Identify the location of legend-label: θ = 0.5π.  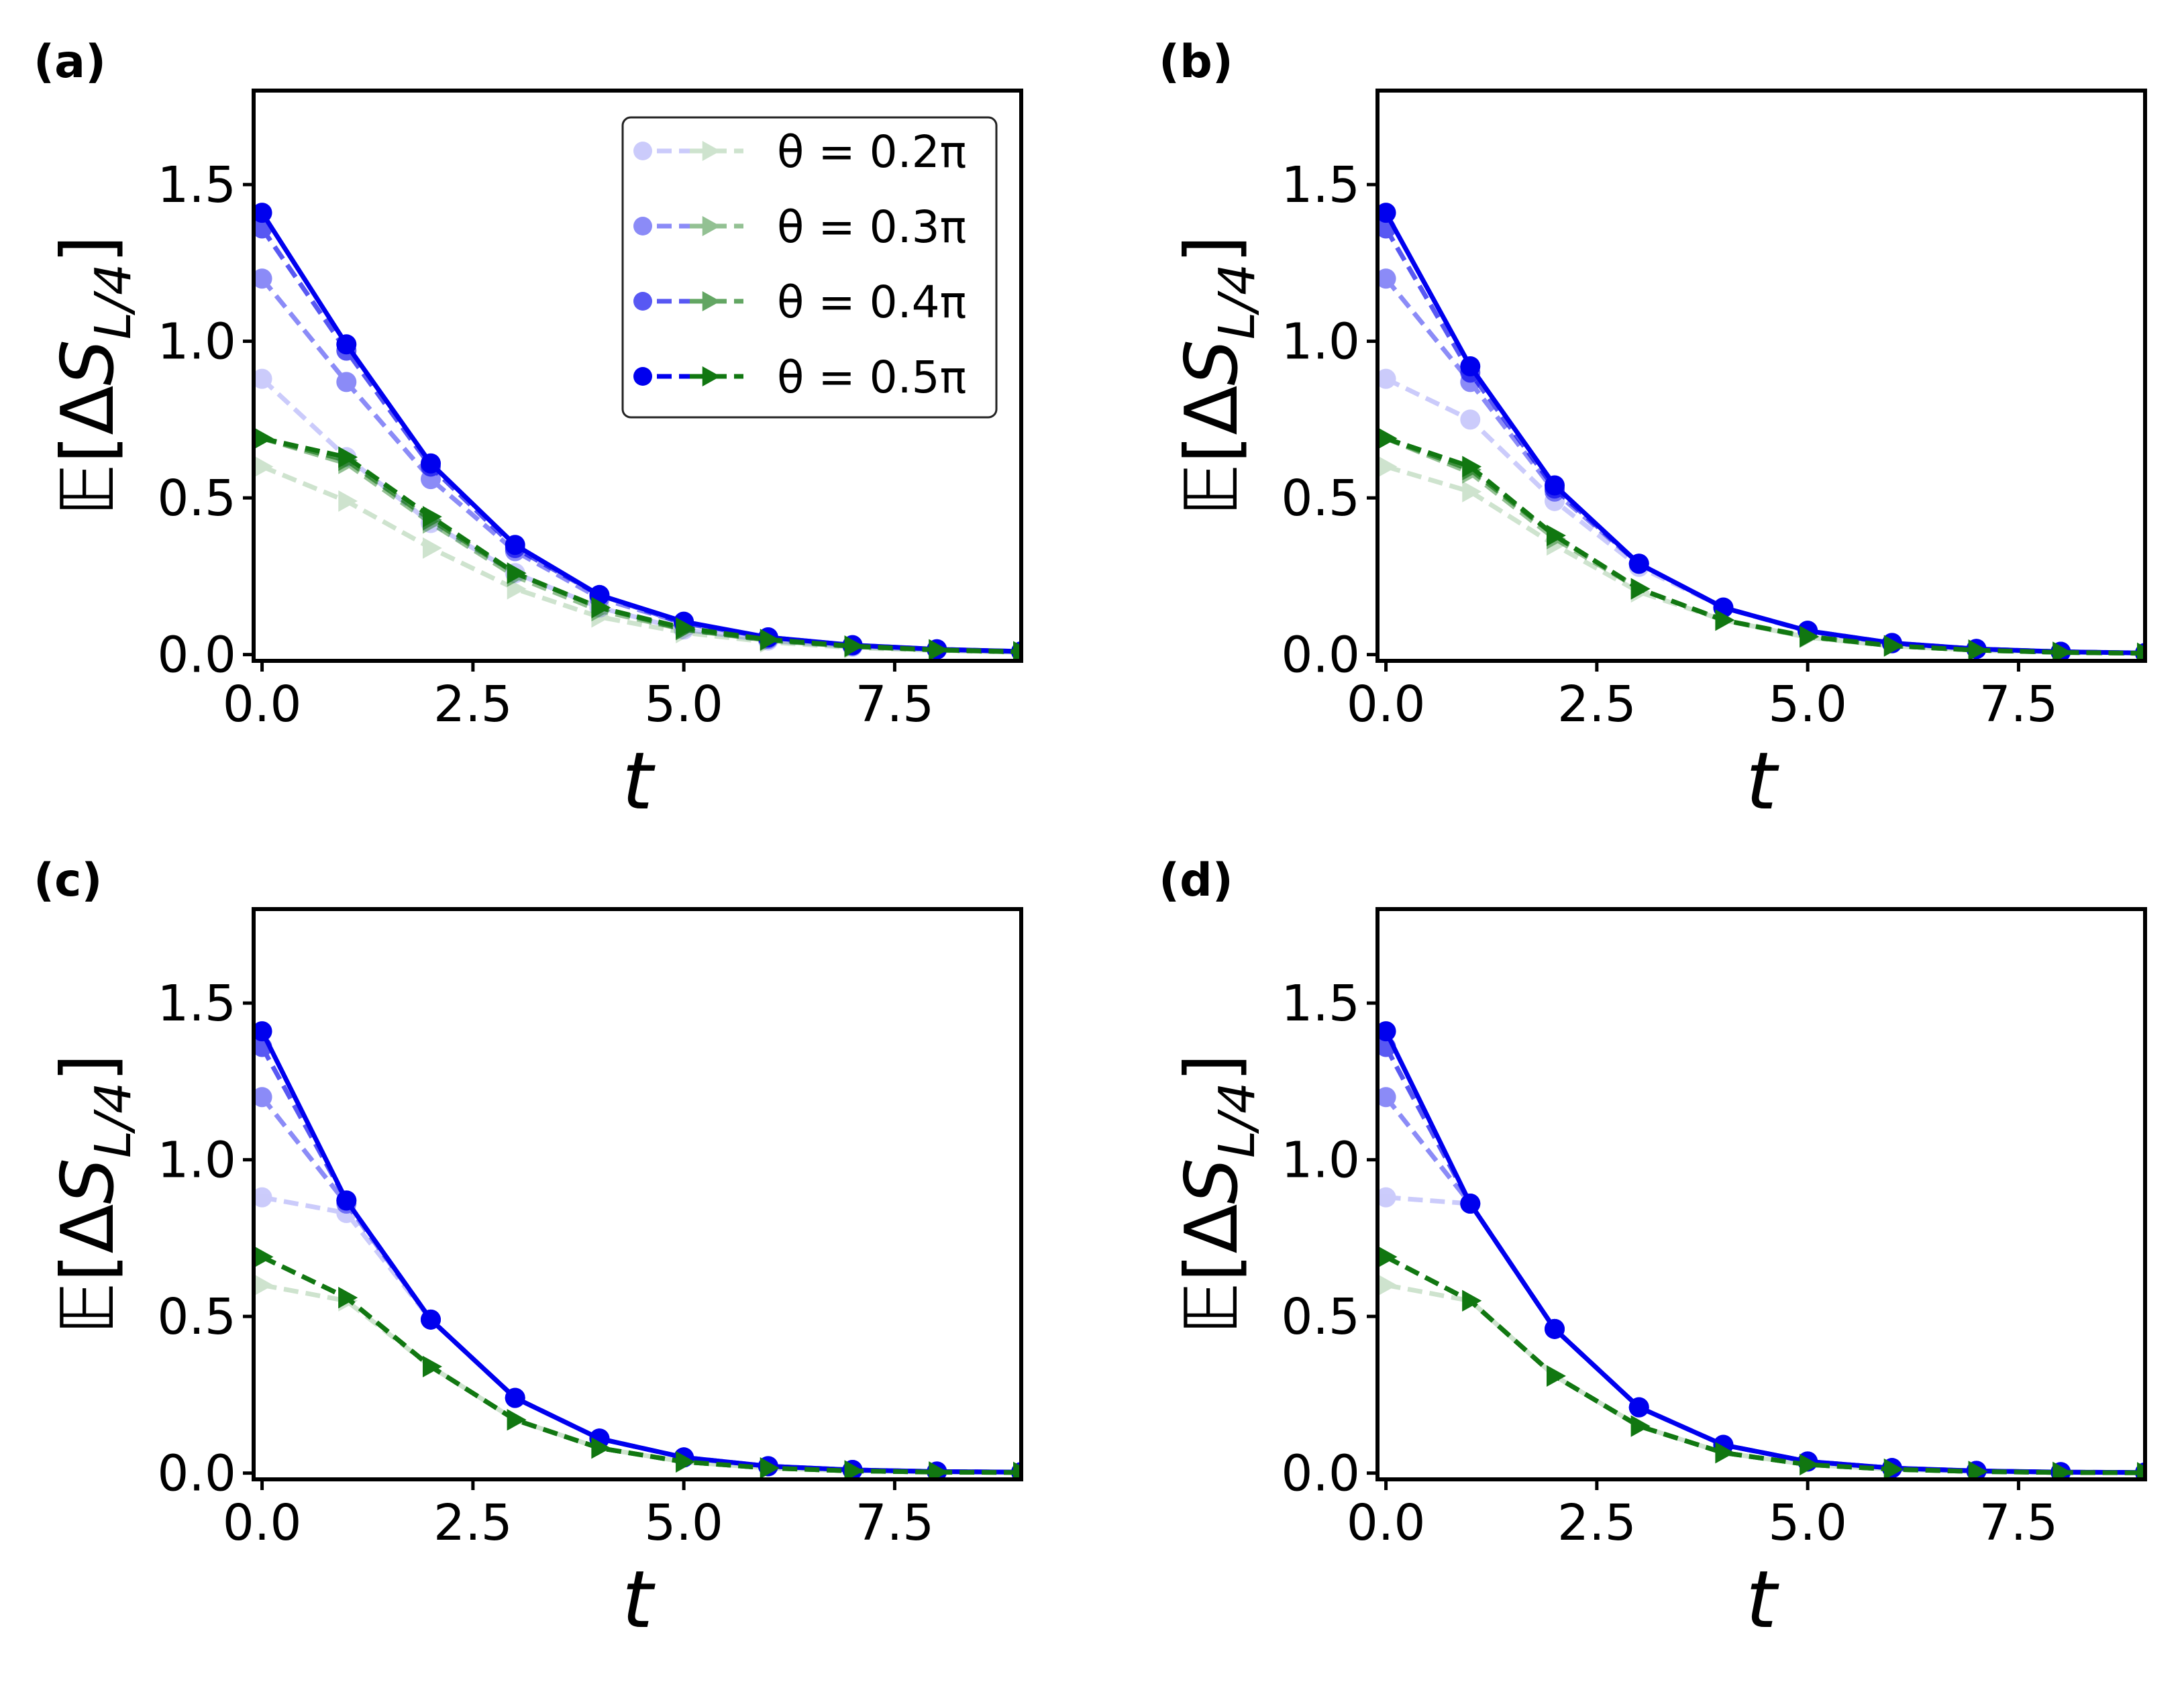
(872, 377).